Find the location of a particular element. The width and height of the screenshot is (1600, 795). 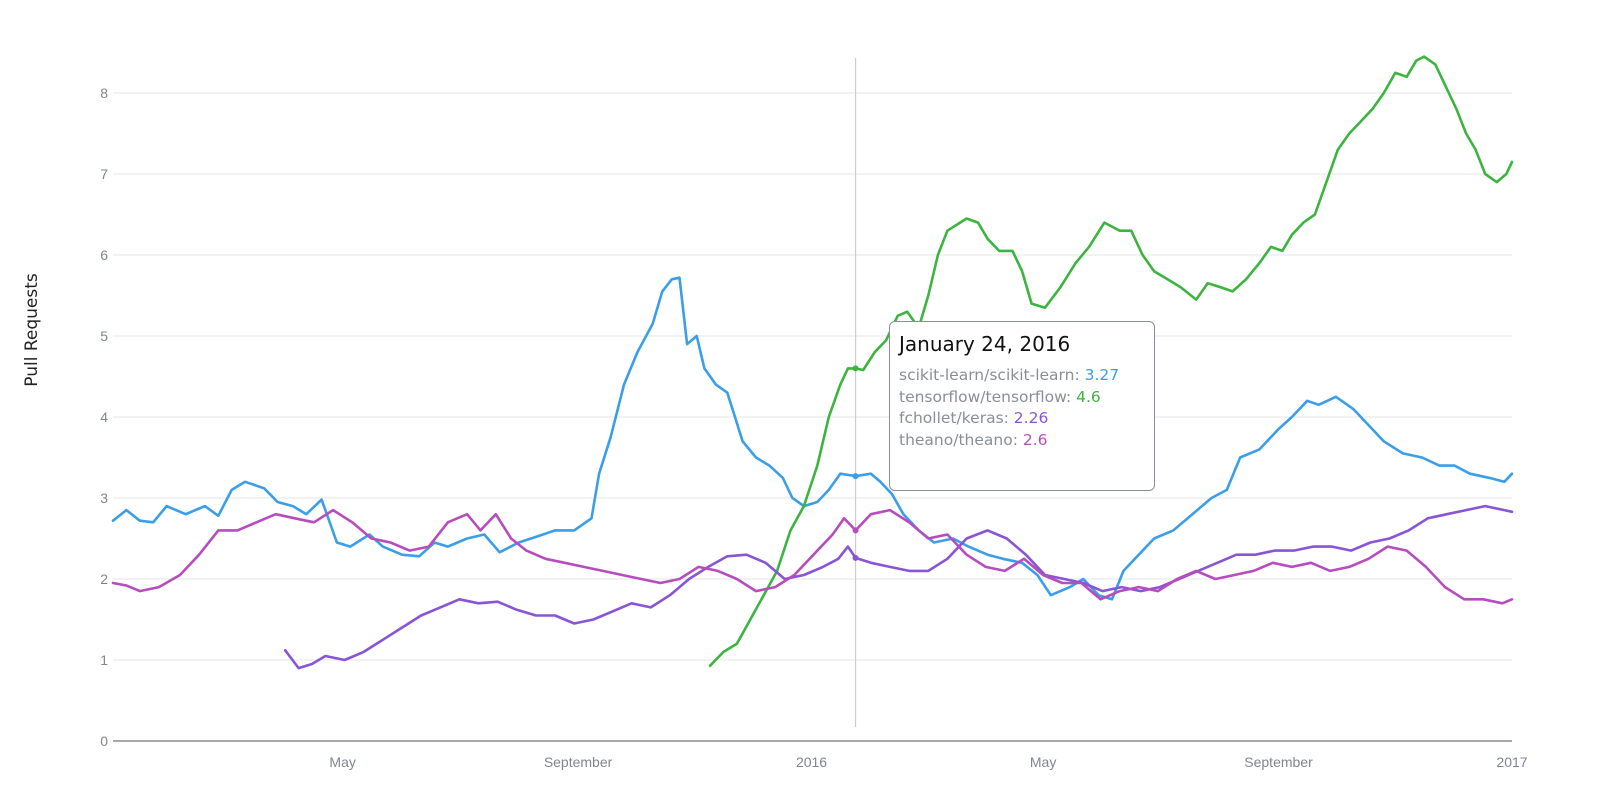

y-tick-label: 3 is located at coordinates (104, 498).